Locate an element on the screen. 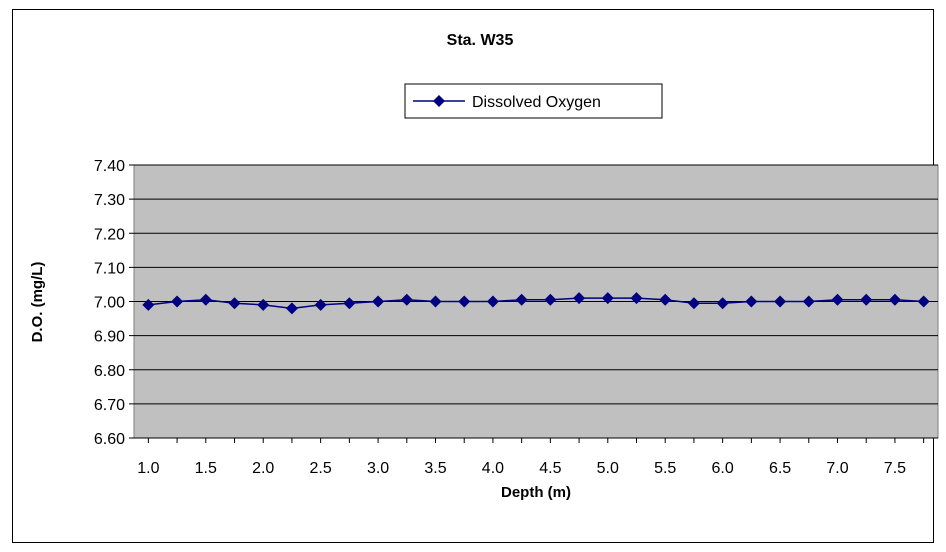 The width and height of the screenshot is (946, 552). y-tick-label: 7.20 is located at coordinates (109, 234).